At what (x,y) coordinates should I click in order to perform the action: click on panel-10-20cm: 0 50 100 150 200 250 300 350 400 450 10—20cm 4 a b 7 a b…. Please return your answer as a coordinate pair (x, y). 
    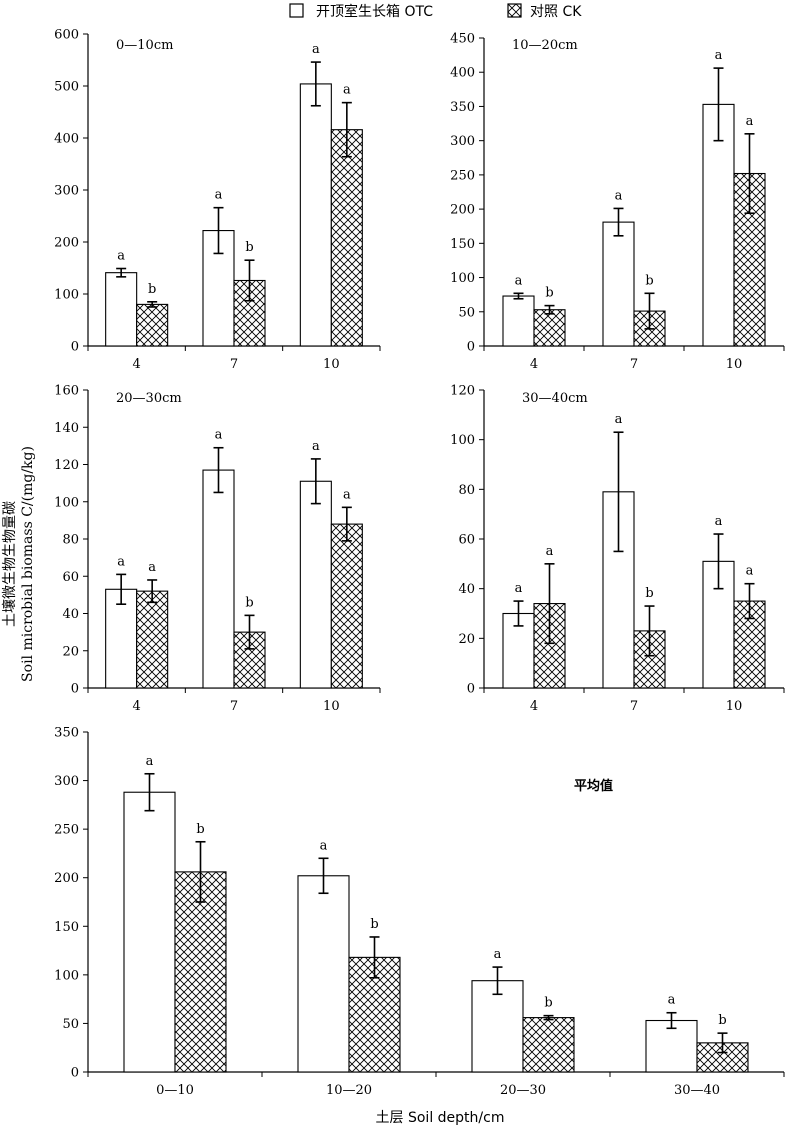
    Looking at the image, I should click on (617, 202).